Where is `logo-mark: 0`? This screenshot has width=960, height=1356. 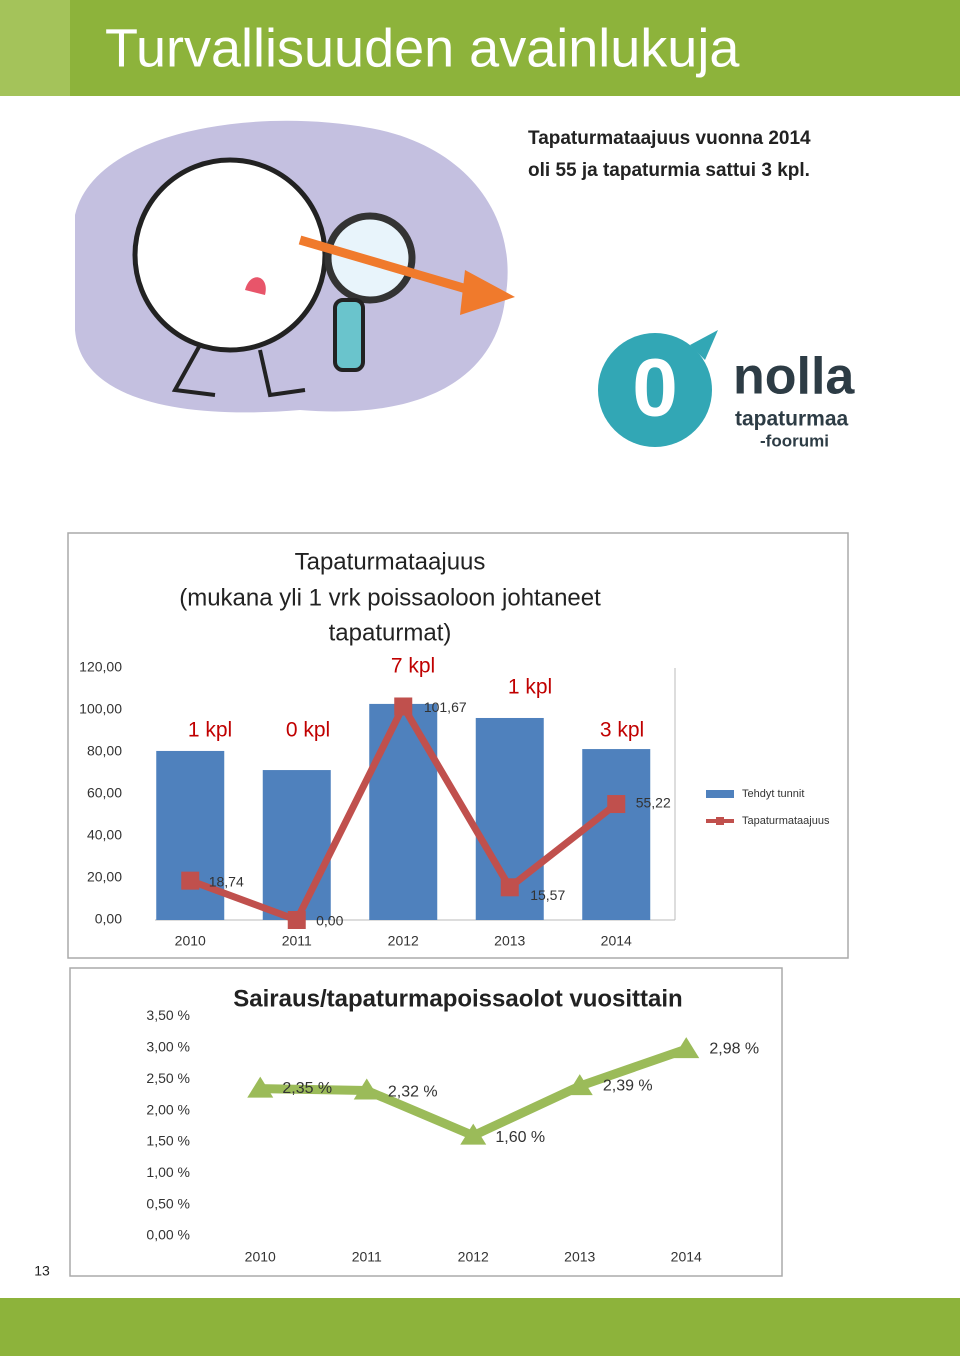
logo-mark: 0 is located at coordinates (655, 388).